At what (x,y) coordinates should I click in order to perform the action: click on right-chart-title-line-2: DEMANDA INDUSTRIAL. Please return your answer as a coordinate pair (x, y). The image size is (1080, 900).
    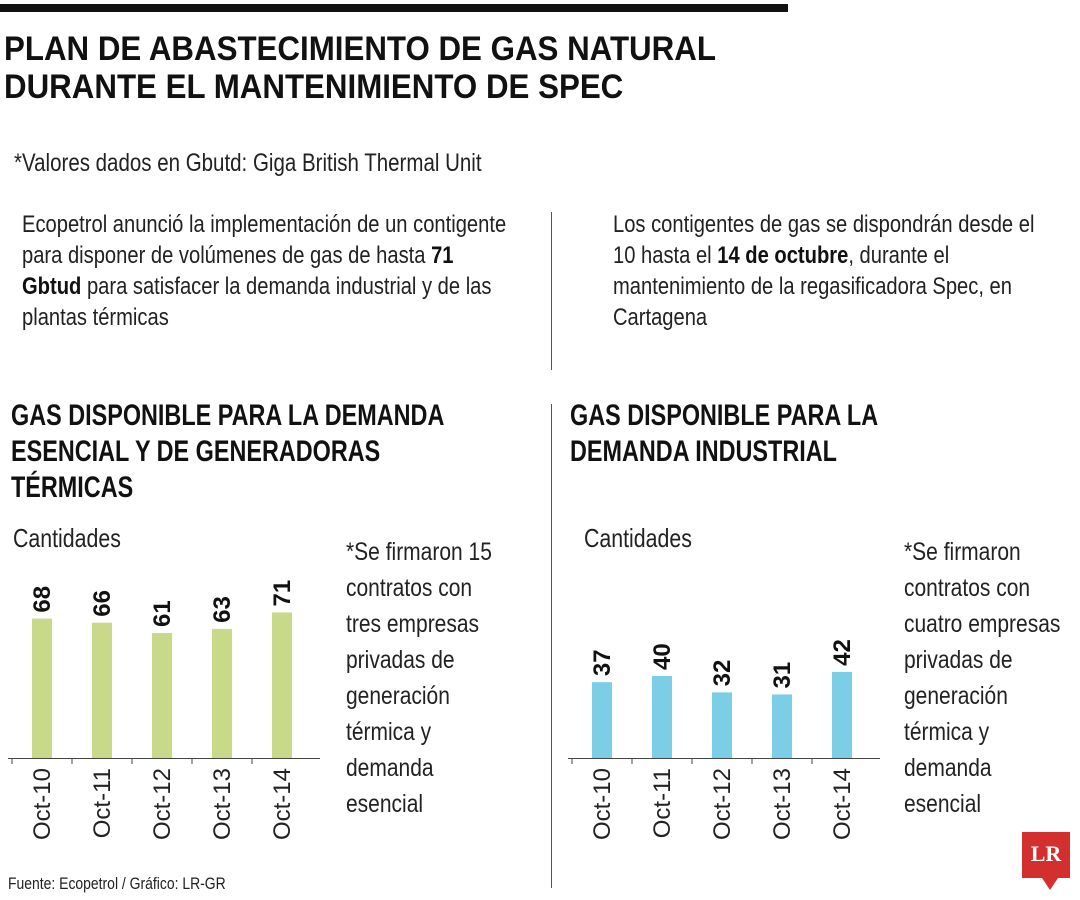
    Looking at the image, I should click on (703, 451).